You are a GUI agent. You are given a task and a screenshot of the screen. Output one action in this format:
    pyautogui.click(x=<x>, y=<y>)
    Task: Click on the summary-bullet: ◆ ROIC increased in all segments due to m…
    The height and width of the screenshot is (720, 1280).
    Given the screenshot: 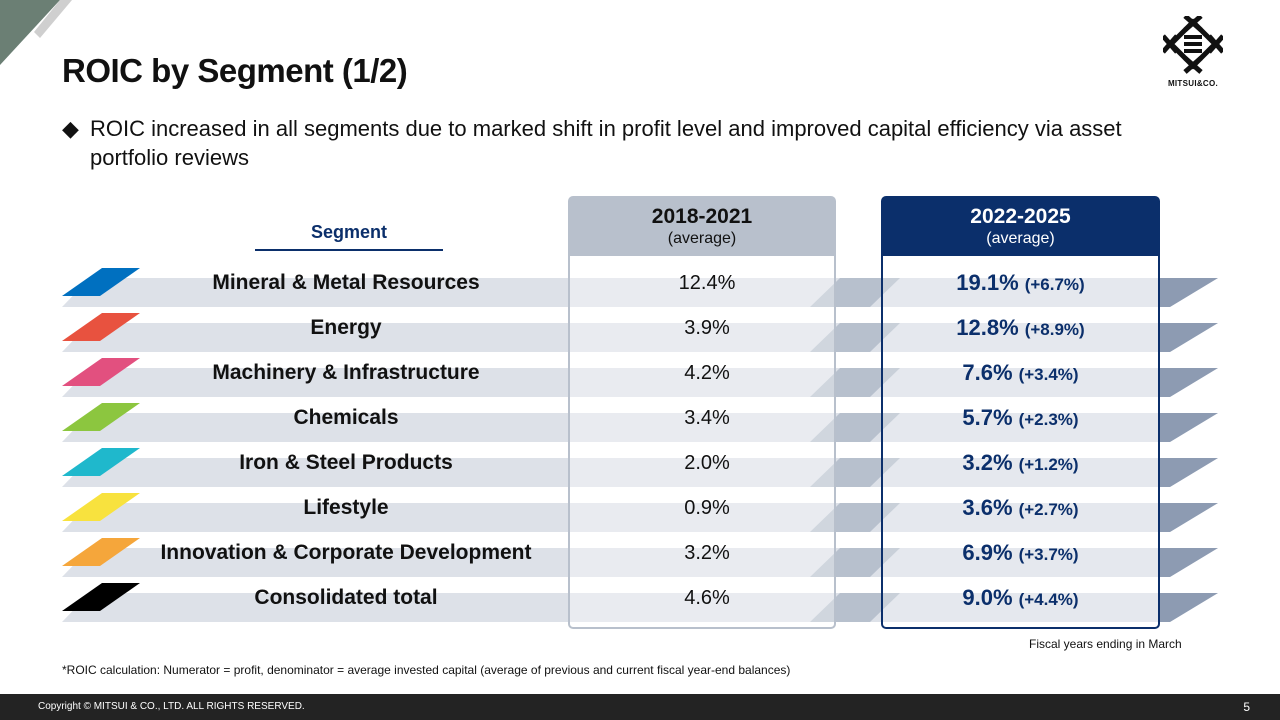 What is the action you would take?
    pyautogui.click(x=622, y=143)
    